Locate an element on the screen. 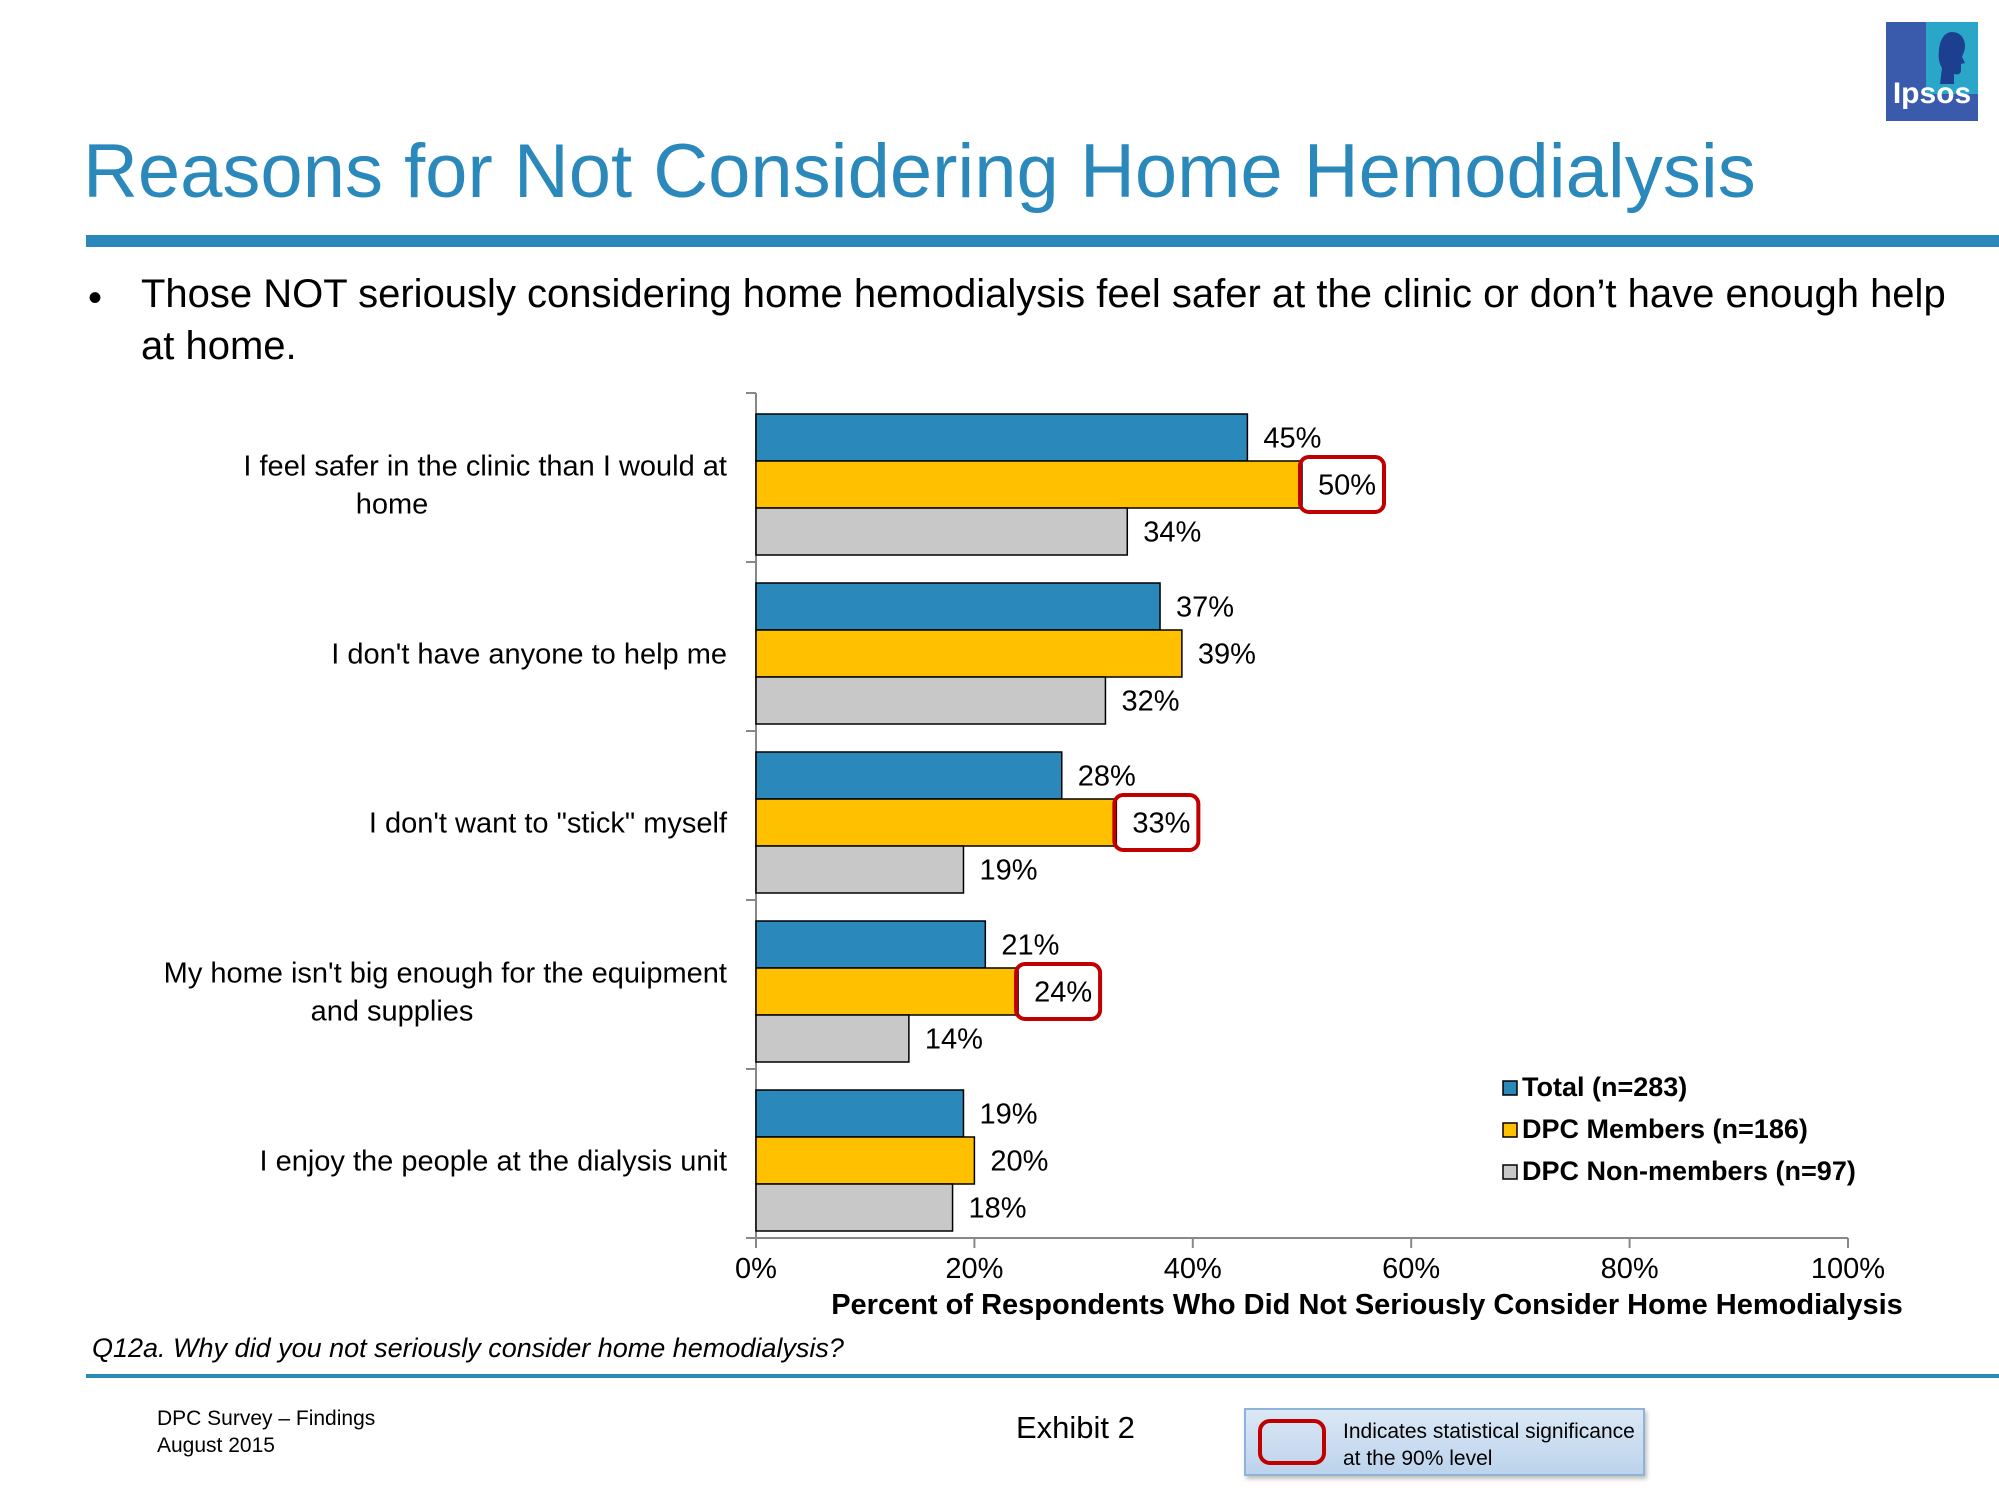 The height and width of the screenshot is (1496, 1999). category-label: I don't have anyone to help me is located at coordinates (529, 655).